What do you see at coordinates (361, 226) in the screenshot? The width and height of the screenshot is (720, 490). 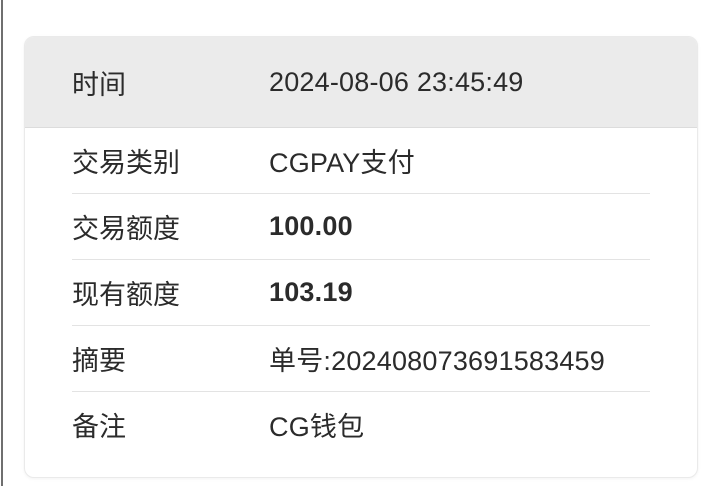 I see `row-transaction-amount: 交易额度 100.00` at bounding box center [361, 226].